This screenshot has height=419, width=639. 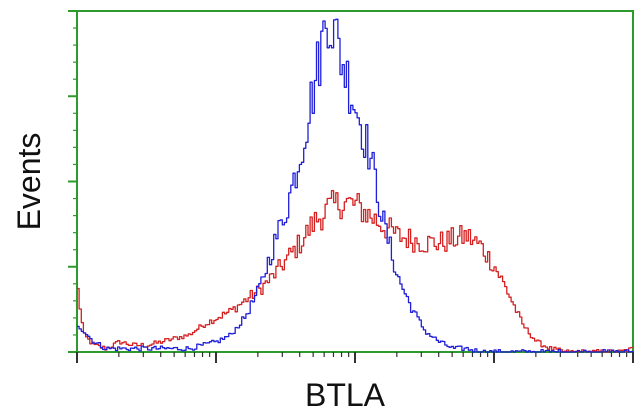 What do you see at coordinates (355, 357) in the screenshot?
I see `x-axis-ticks` at bounding box center [355, 357].